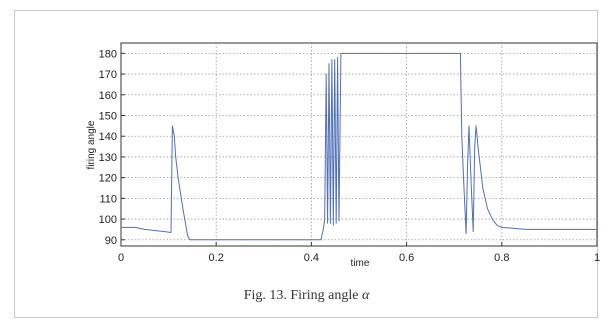 The height and width of the screenshot is (326, 613). I want to click on y-tick-label: 140, so click(108, 137).